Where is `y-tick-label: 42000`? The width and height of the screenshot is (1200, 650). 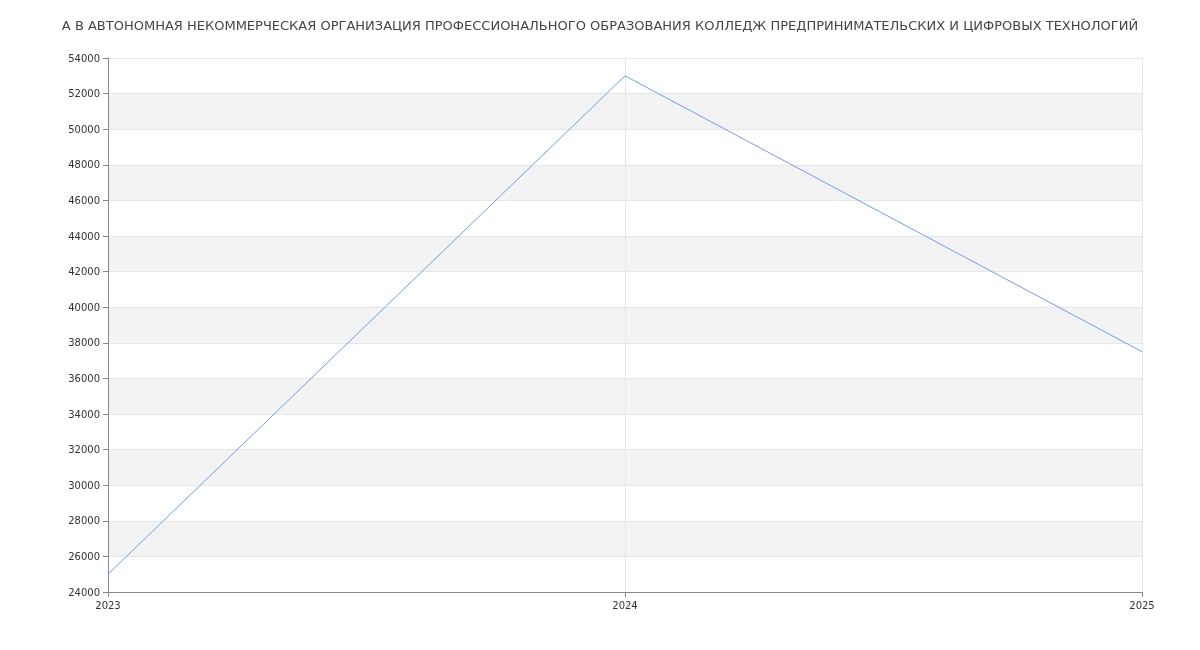 y-tick-label: 42000 is located at coordinates (84, 272).